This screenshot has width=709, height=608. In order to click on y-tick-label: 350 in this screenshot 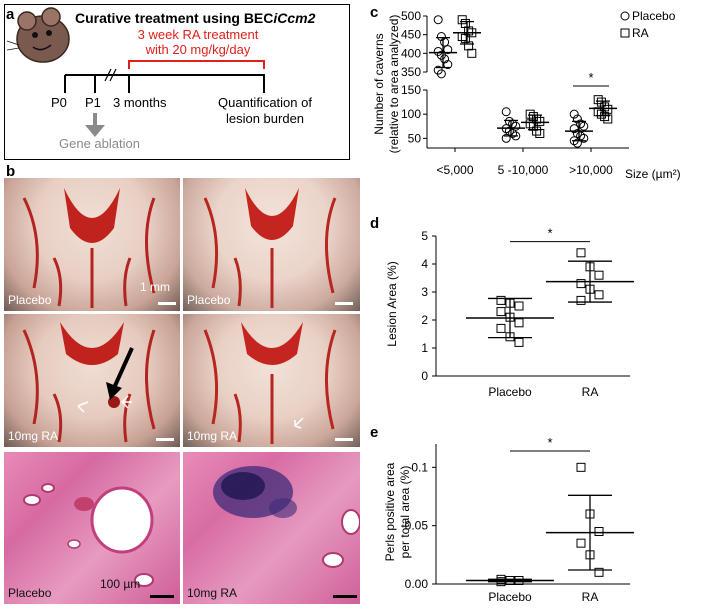, I will do `click(411, 72)`.